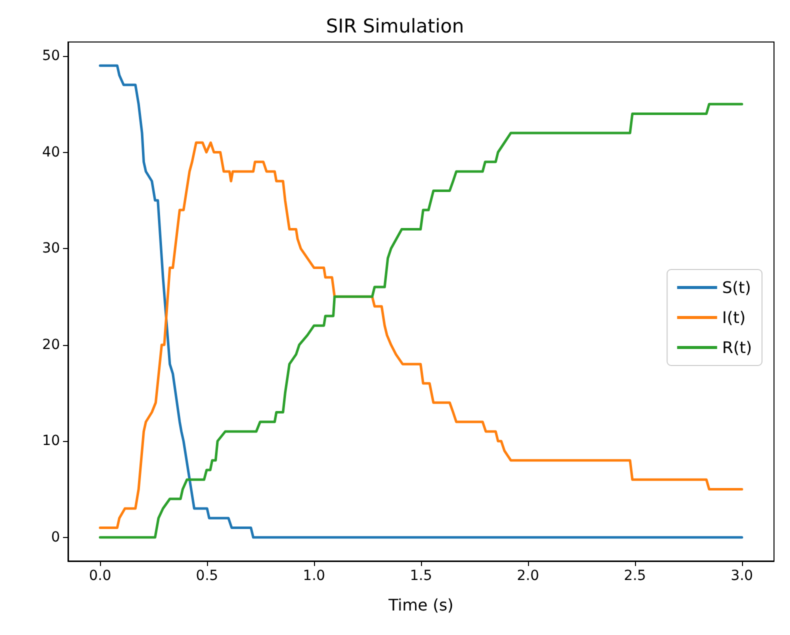 The width and height of the screenshot is (790, 635). Describe the element at coordinates (528, 576) in the screenshot. I see `x-tick-label: 2.0` at that location.